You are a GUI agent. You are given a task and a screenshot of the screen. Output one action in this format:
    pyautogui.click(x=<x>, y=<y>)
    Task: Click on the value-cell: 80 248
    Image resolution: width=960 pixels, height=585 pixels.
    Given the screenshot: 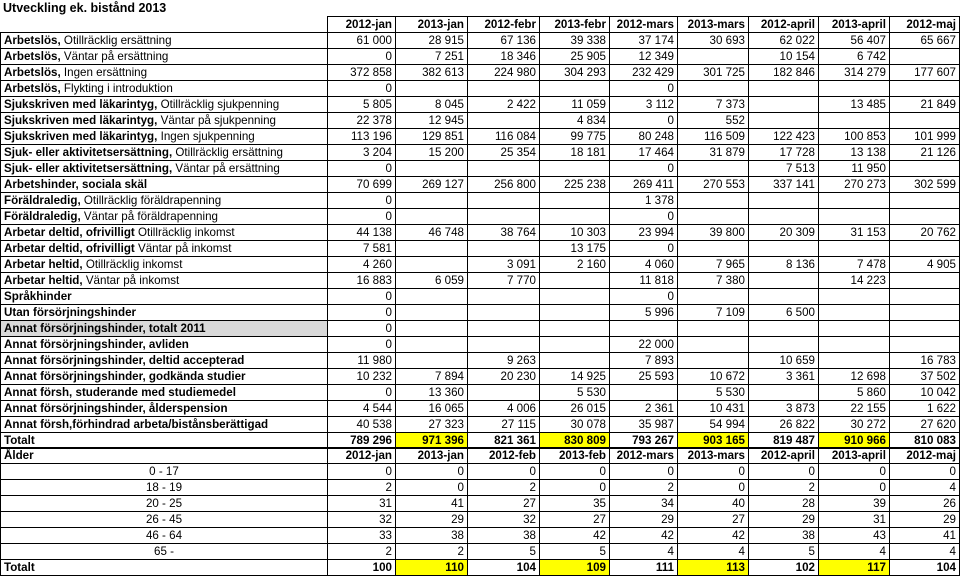 What is the action you would take?
    pyautogui.click(x=643, y=136)
    